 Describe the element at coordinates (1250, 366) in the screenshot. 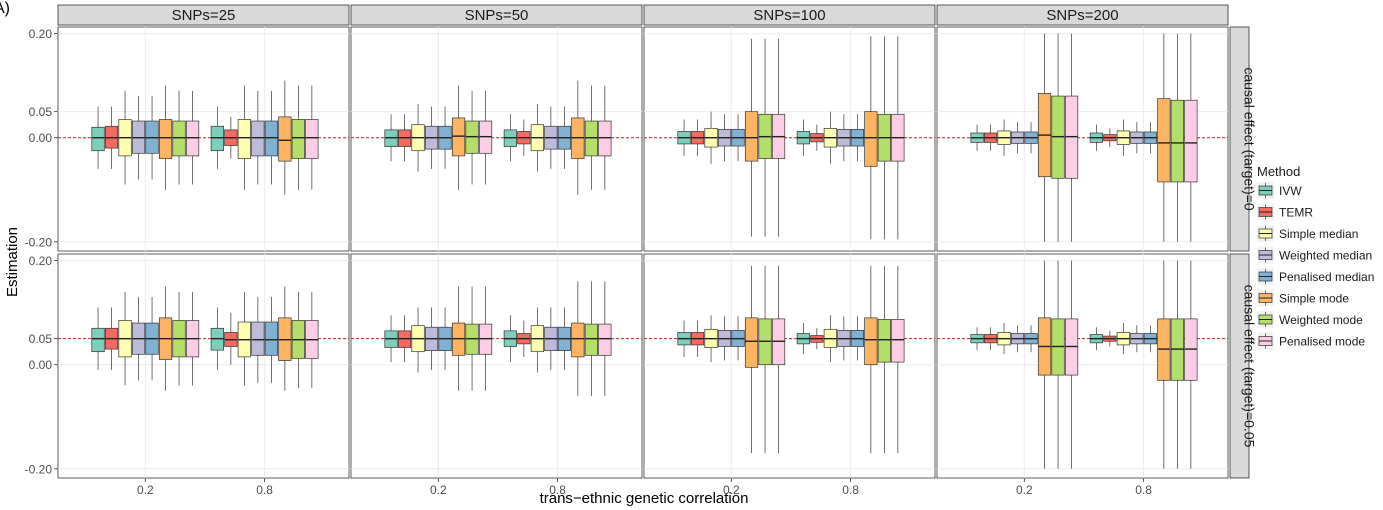

I see `facet-strip-row-label: causal effect (target)=0.05` at that location.